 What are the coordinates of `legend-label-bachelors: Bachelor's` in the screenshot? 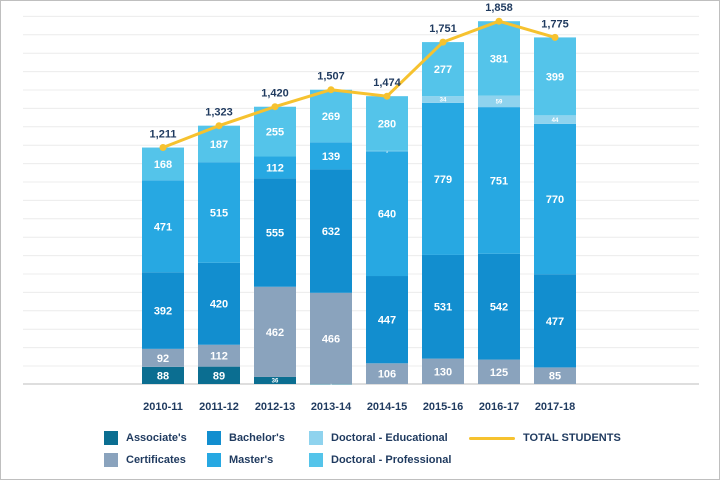 It's located at (257, 438).